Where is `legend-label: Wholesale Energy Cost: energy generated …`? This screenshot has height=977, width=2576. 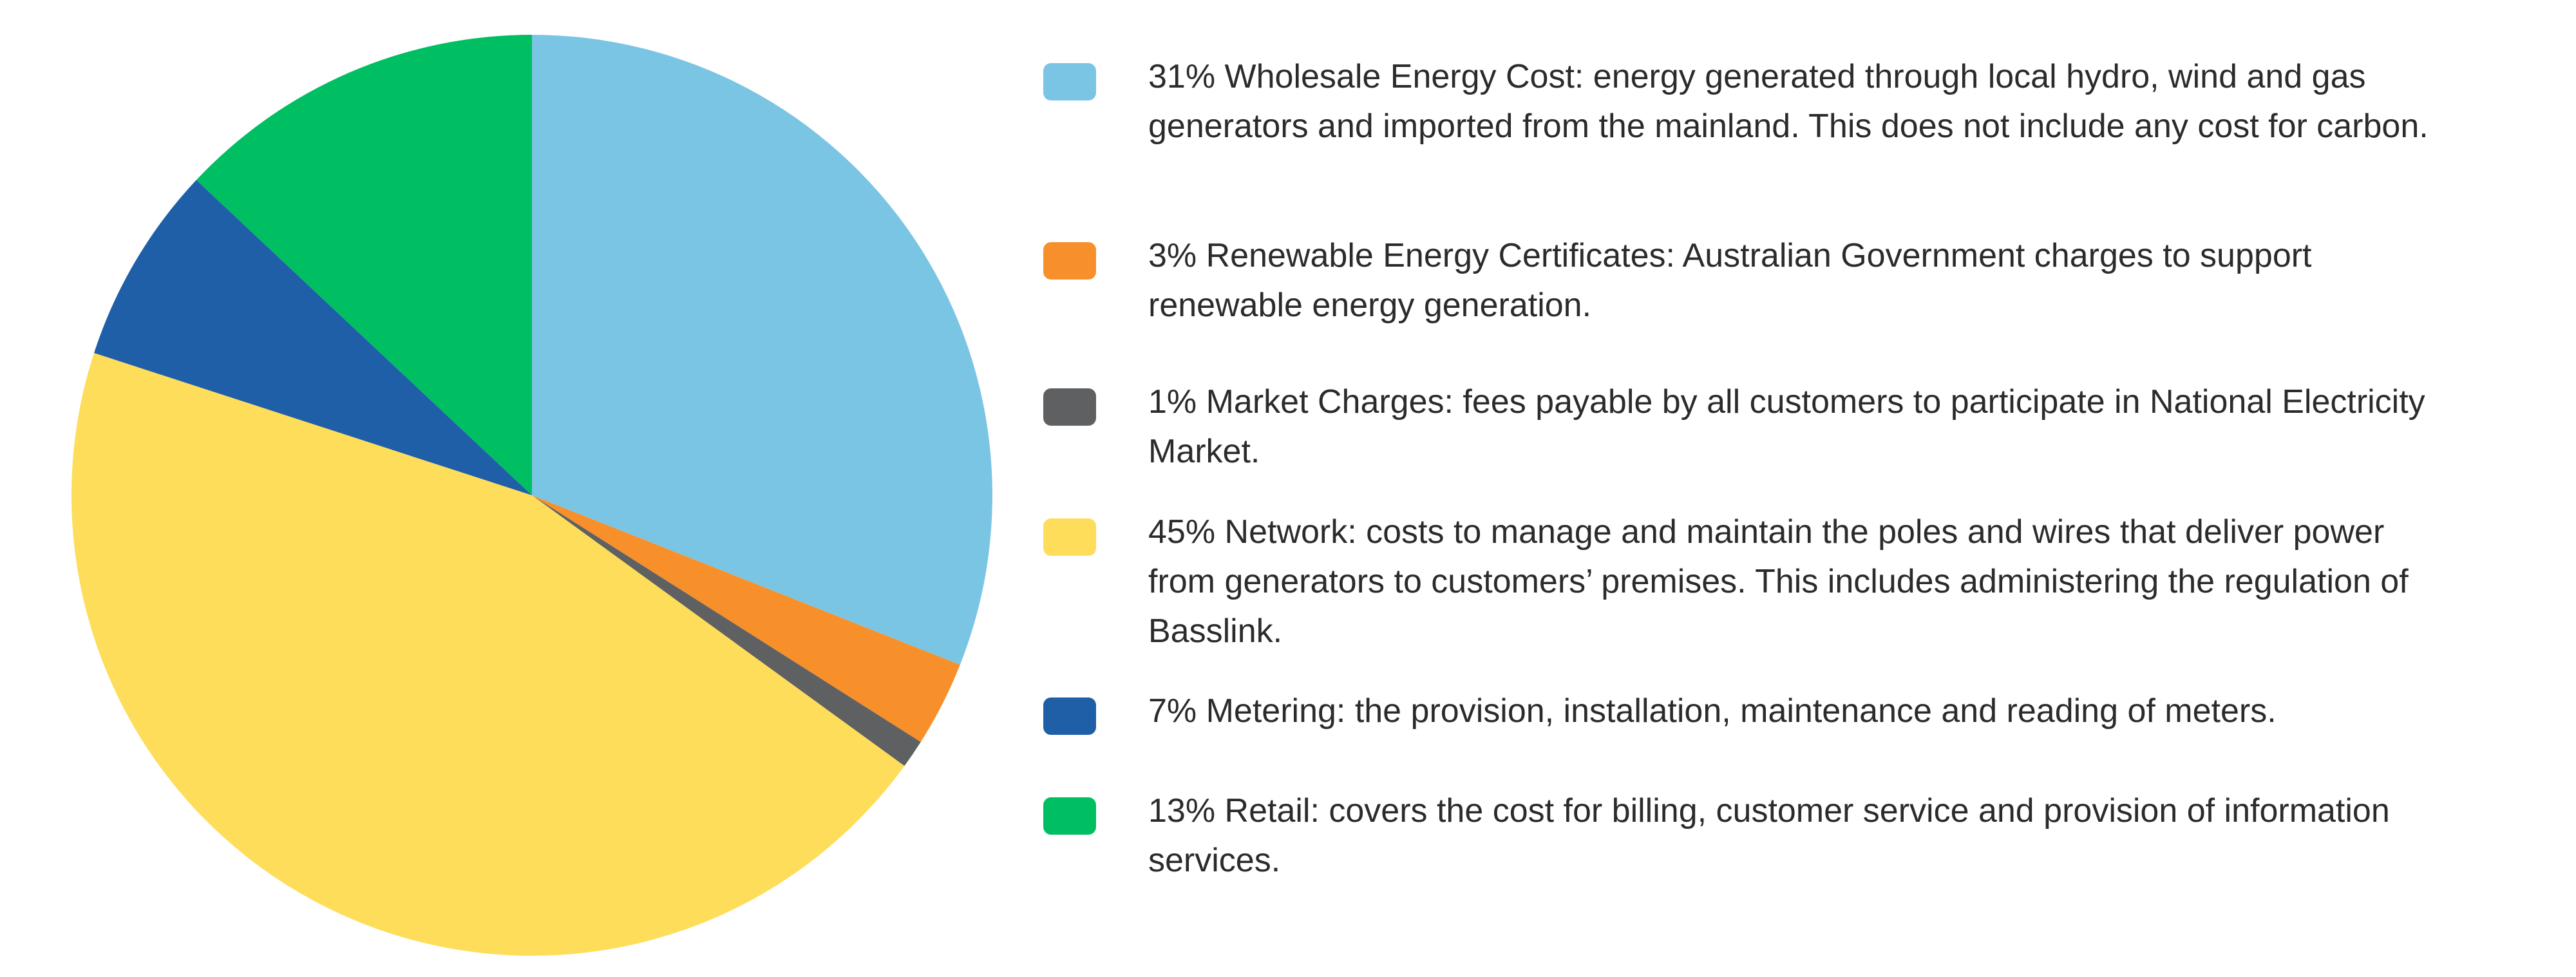
legend-label: Wholesale Energy Cost: energy generated … is located at coordinates (1789, 101).